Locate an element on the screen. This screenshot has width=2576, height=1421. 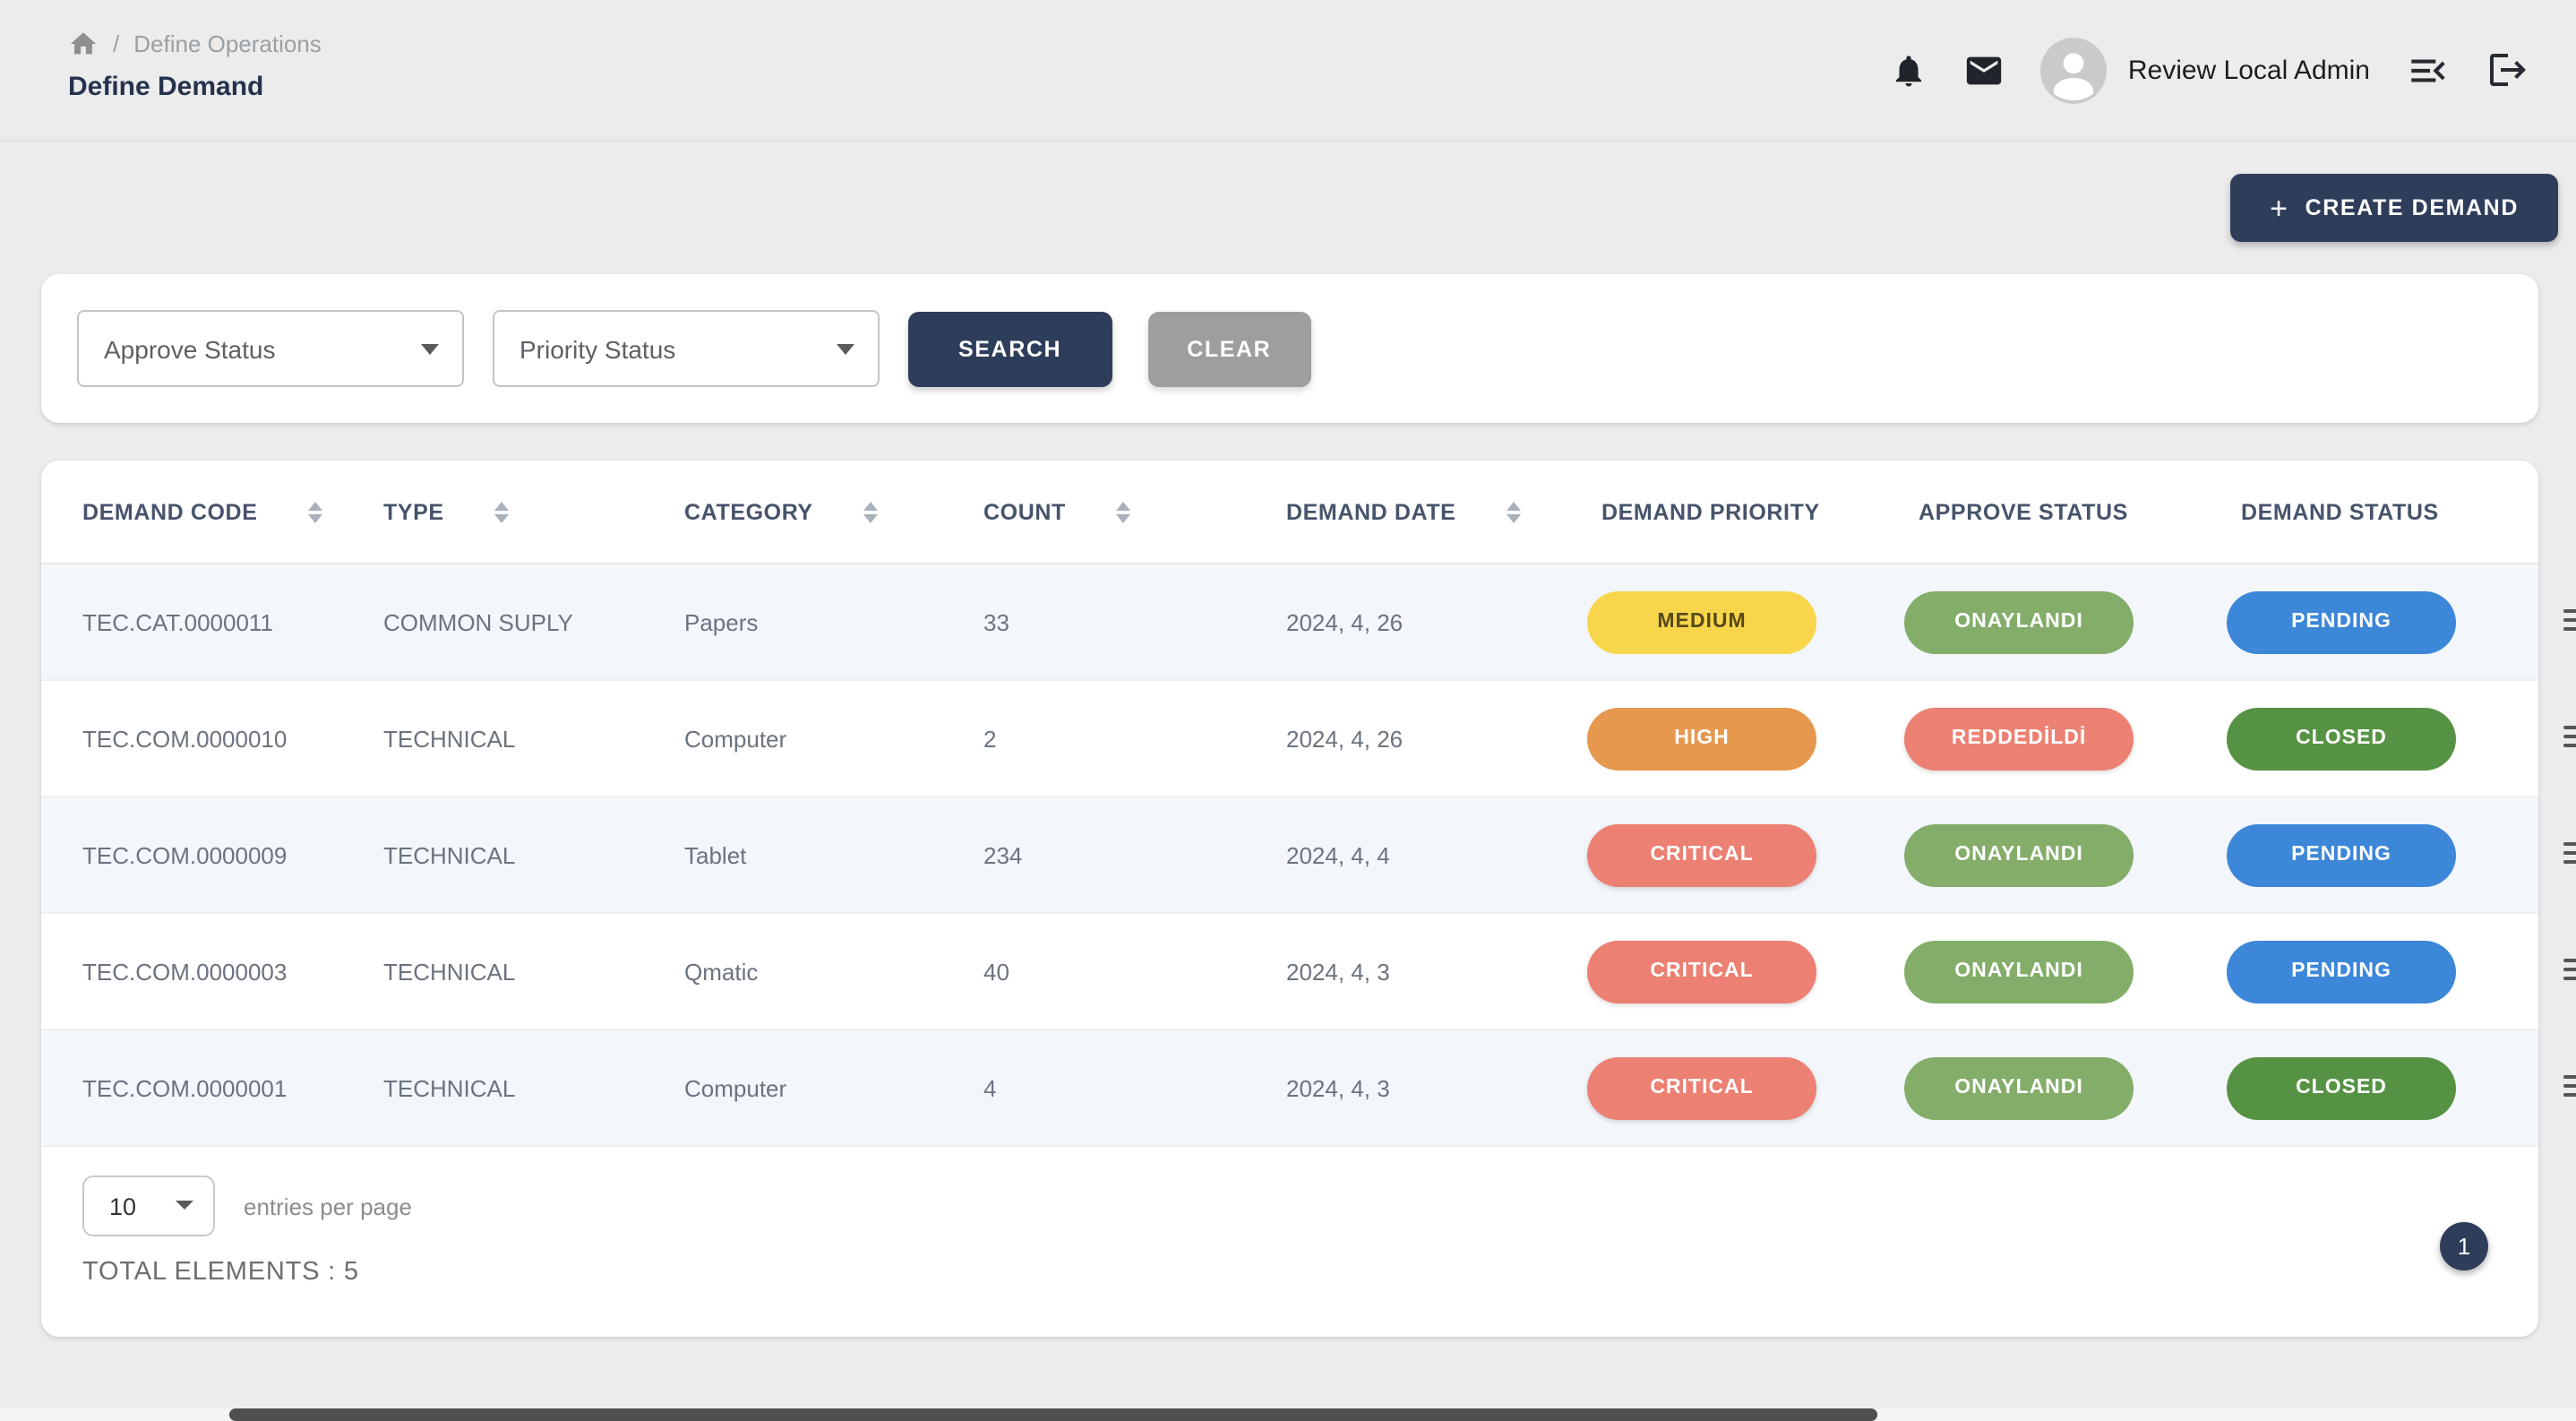
create-demand-button: + CREATE DEMAND is located at coordinates (2394, 208).